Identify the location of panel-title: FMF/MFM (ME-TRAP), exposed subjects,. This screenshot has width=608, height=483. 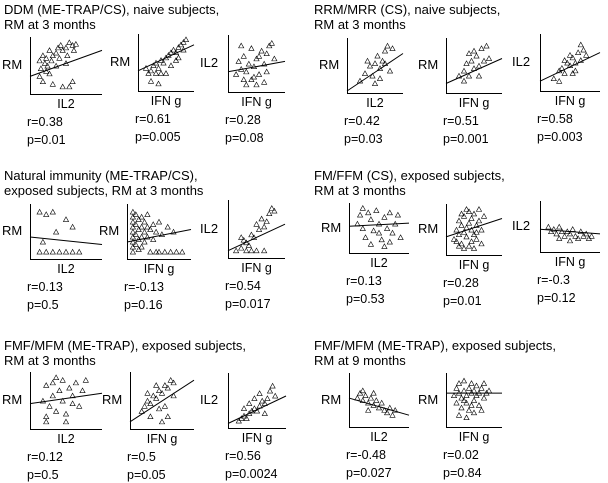
(435, 345).